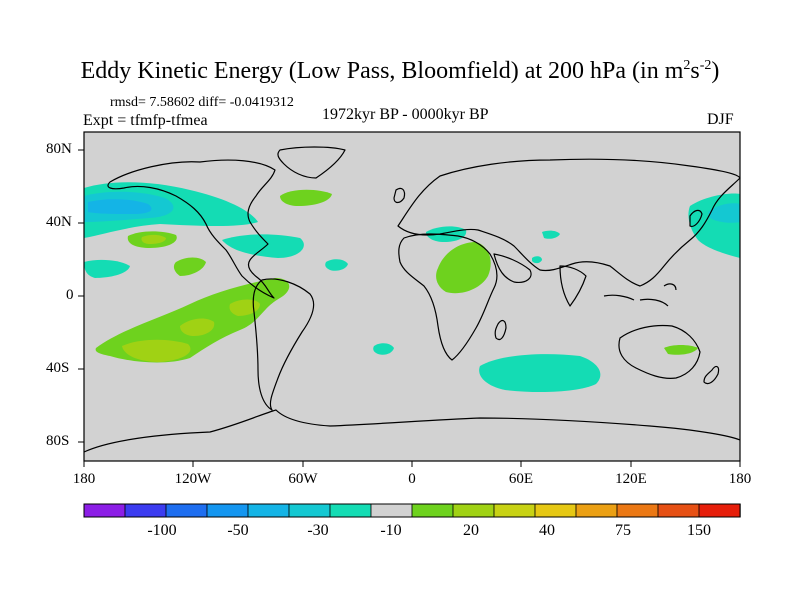  What do you see at coordinates (202, 102) in the screenshot?
I see `stats-text: rmsd= 7.58602 diff= -0.0419312` at bounding box center [202, 102].